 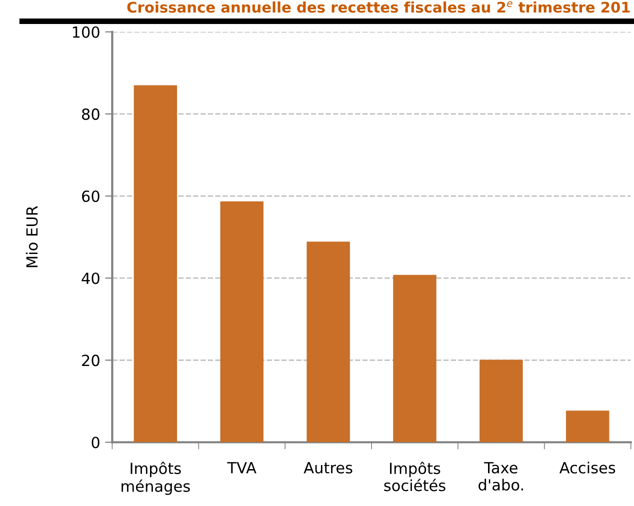 What do you see at coordinates (32, 237) in the screenshot?
I see `y-axis-title: Mio EUR` at bounding box center [32, 237].